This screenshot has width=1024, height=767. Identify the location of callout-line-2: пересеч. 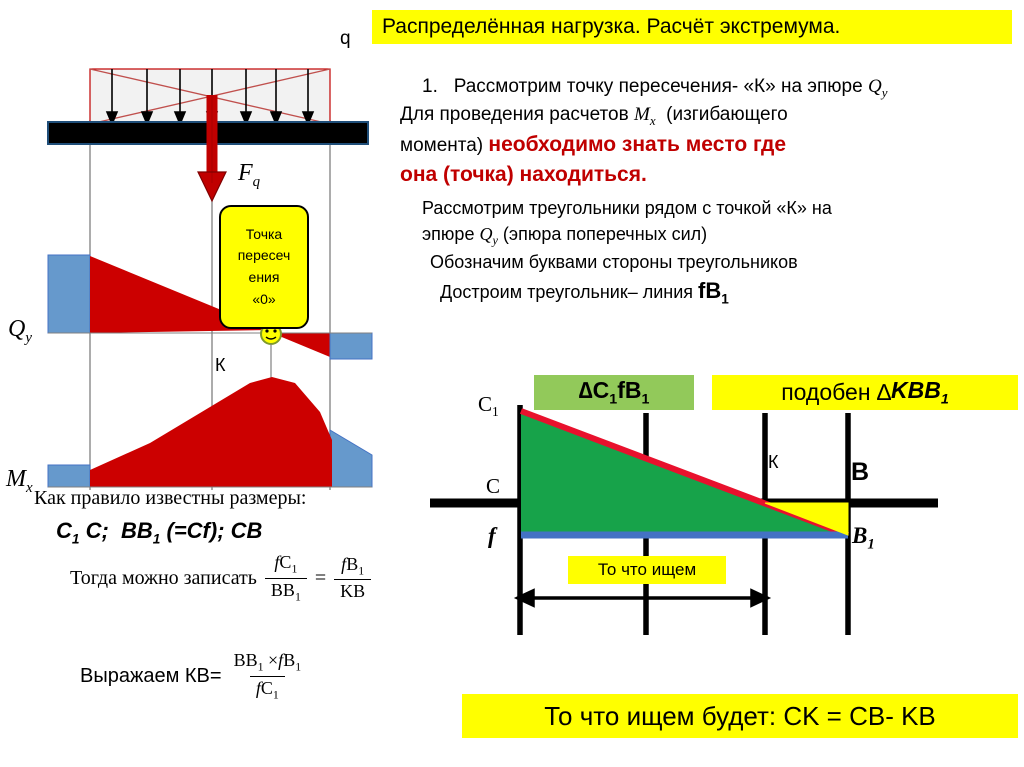
(264, 255).